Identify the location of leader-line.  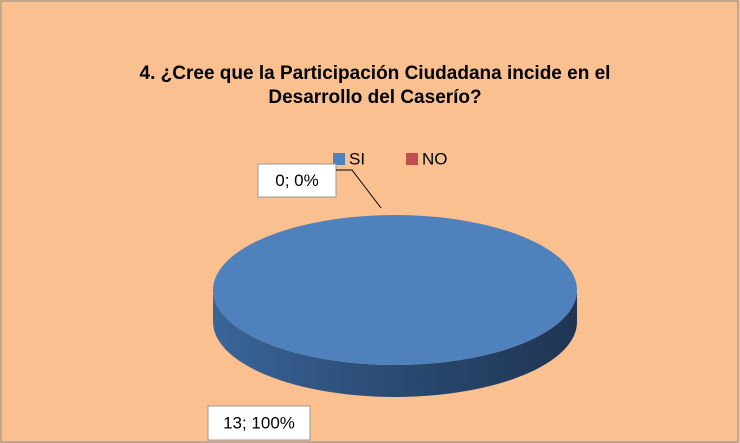
(359, 189).